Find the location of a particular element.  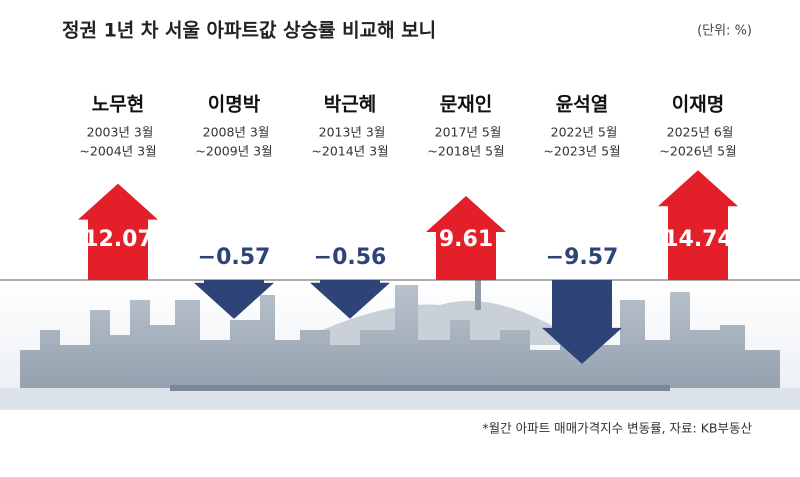

period-label: 2003년 3월 is located at coordinates (120, 132).